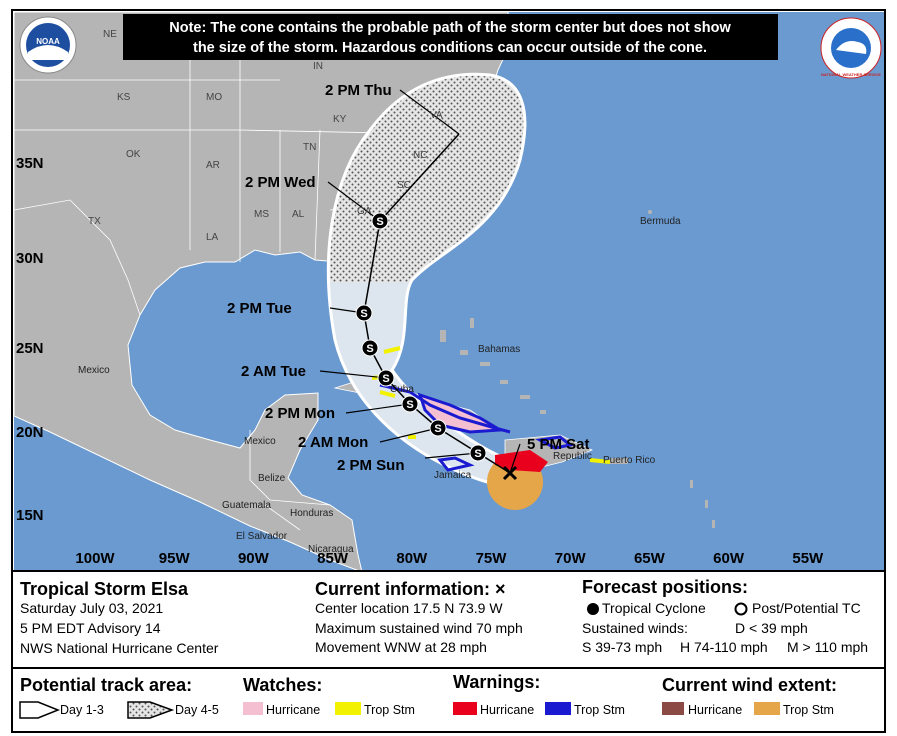  What do you see at coordinates (90, 628) in the screenshot?
I see `info-line: 5 PM EDT Advisory 14` at bounding box center [90, 628].